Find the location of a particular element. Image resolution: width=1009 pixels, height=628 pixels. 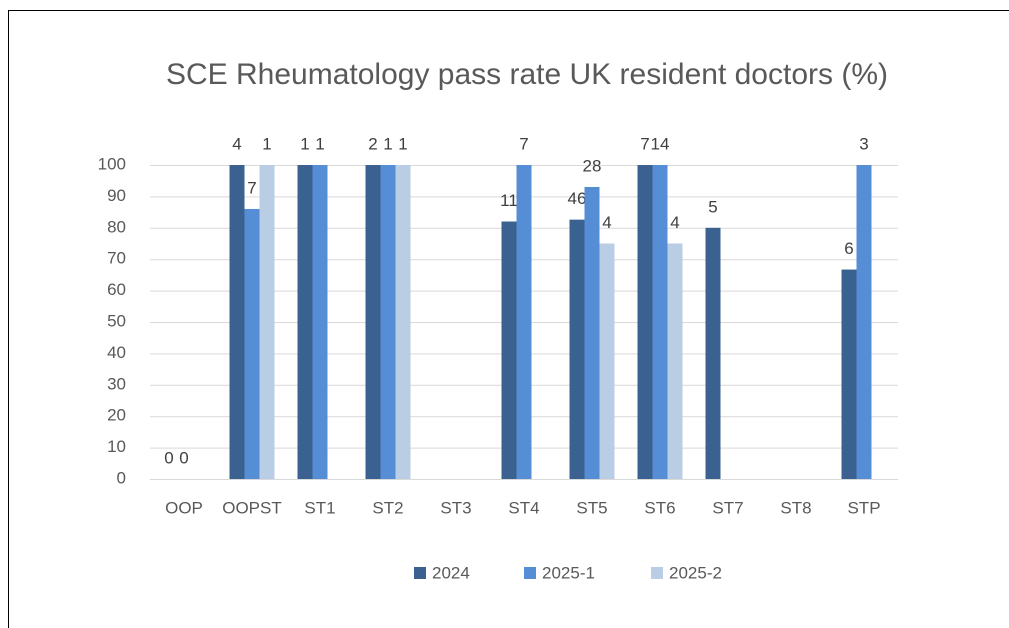

y-tick-label: 100 is located at coordinates (112, 163).